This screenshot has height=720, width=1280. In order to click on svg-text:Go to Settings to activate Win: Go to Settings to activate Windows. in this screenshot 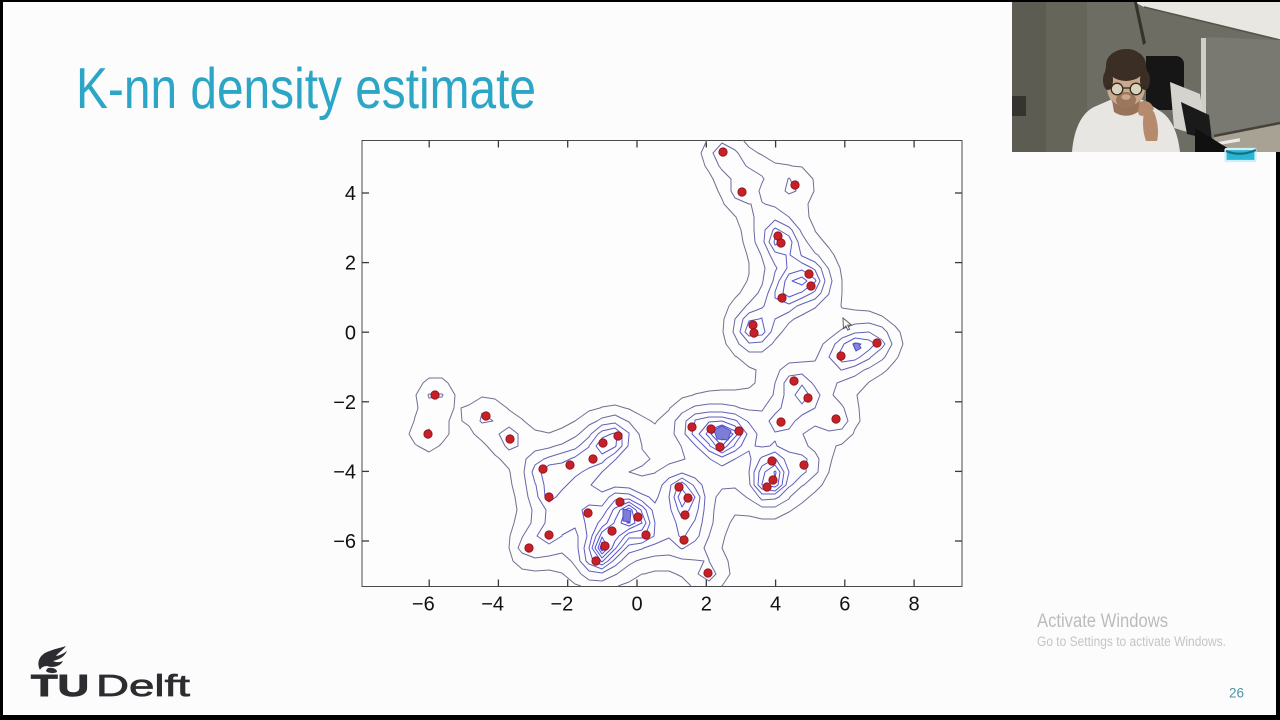, I will do `click(1131, 641)`.